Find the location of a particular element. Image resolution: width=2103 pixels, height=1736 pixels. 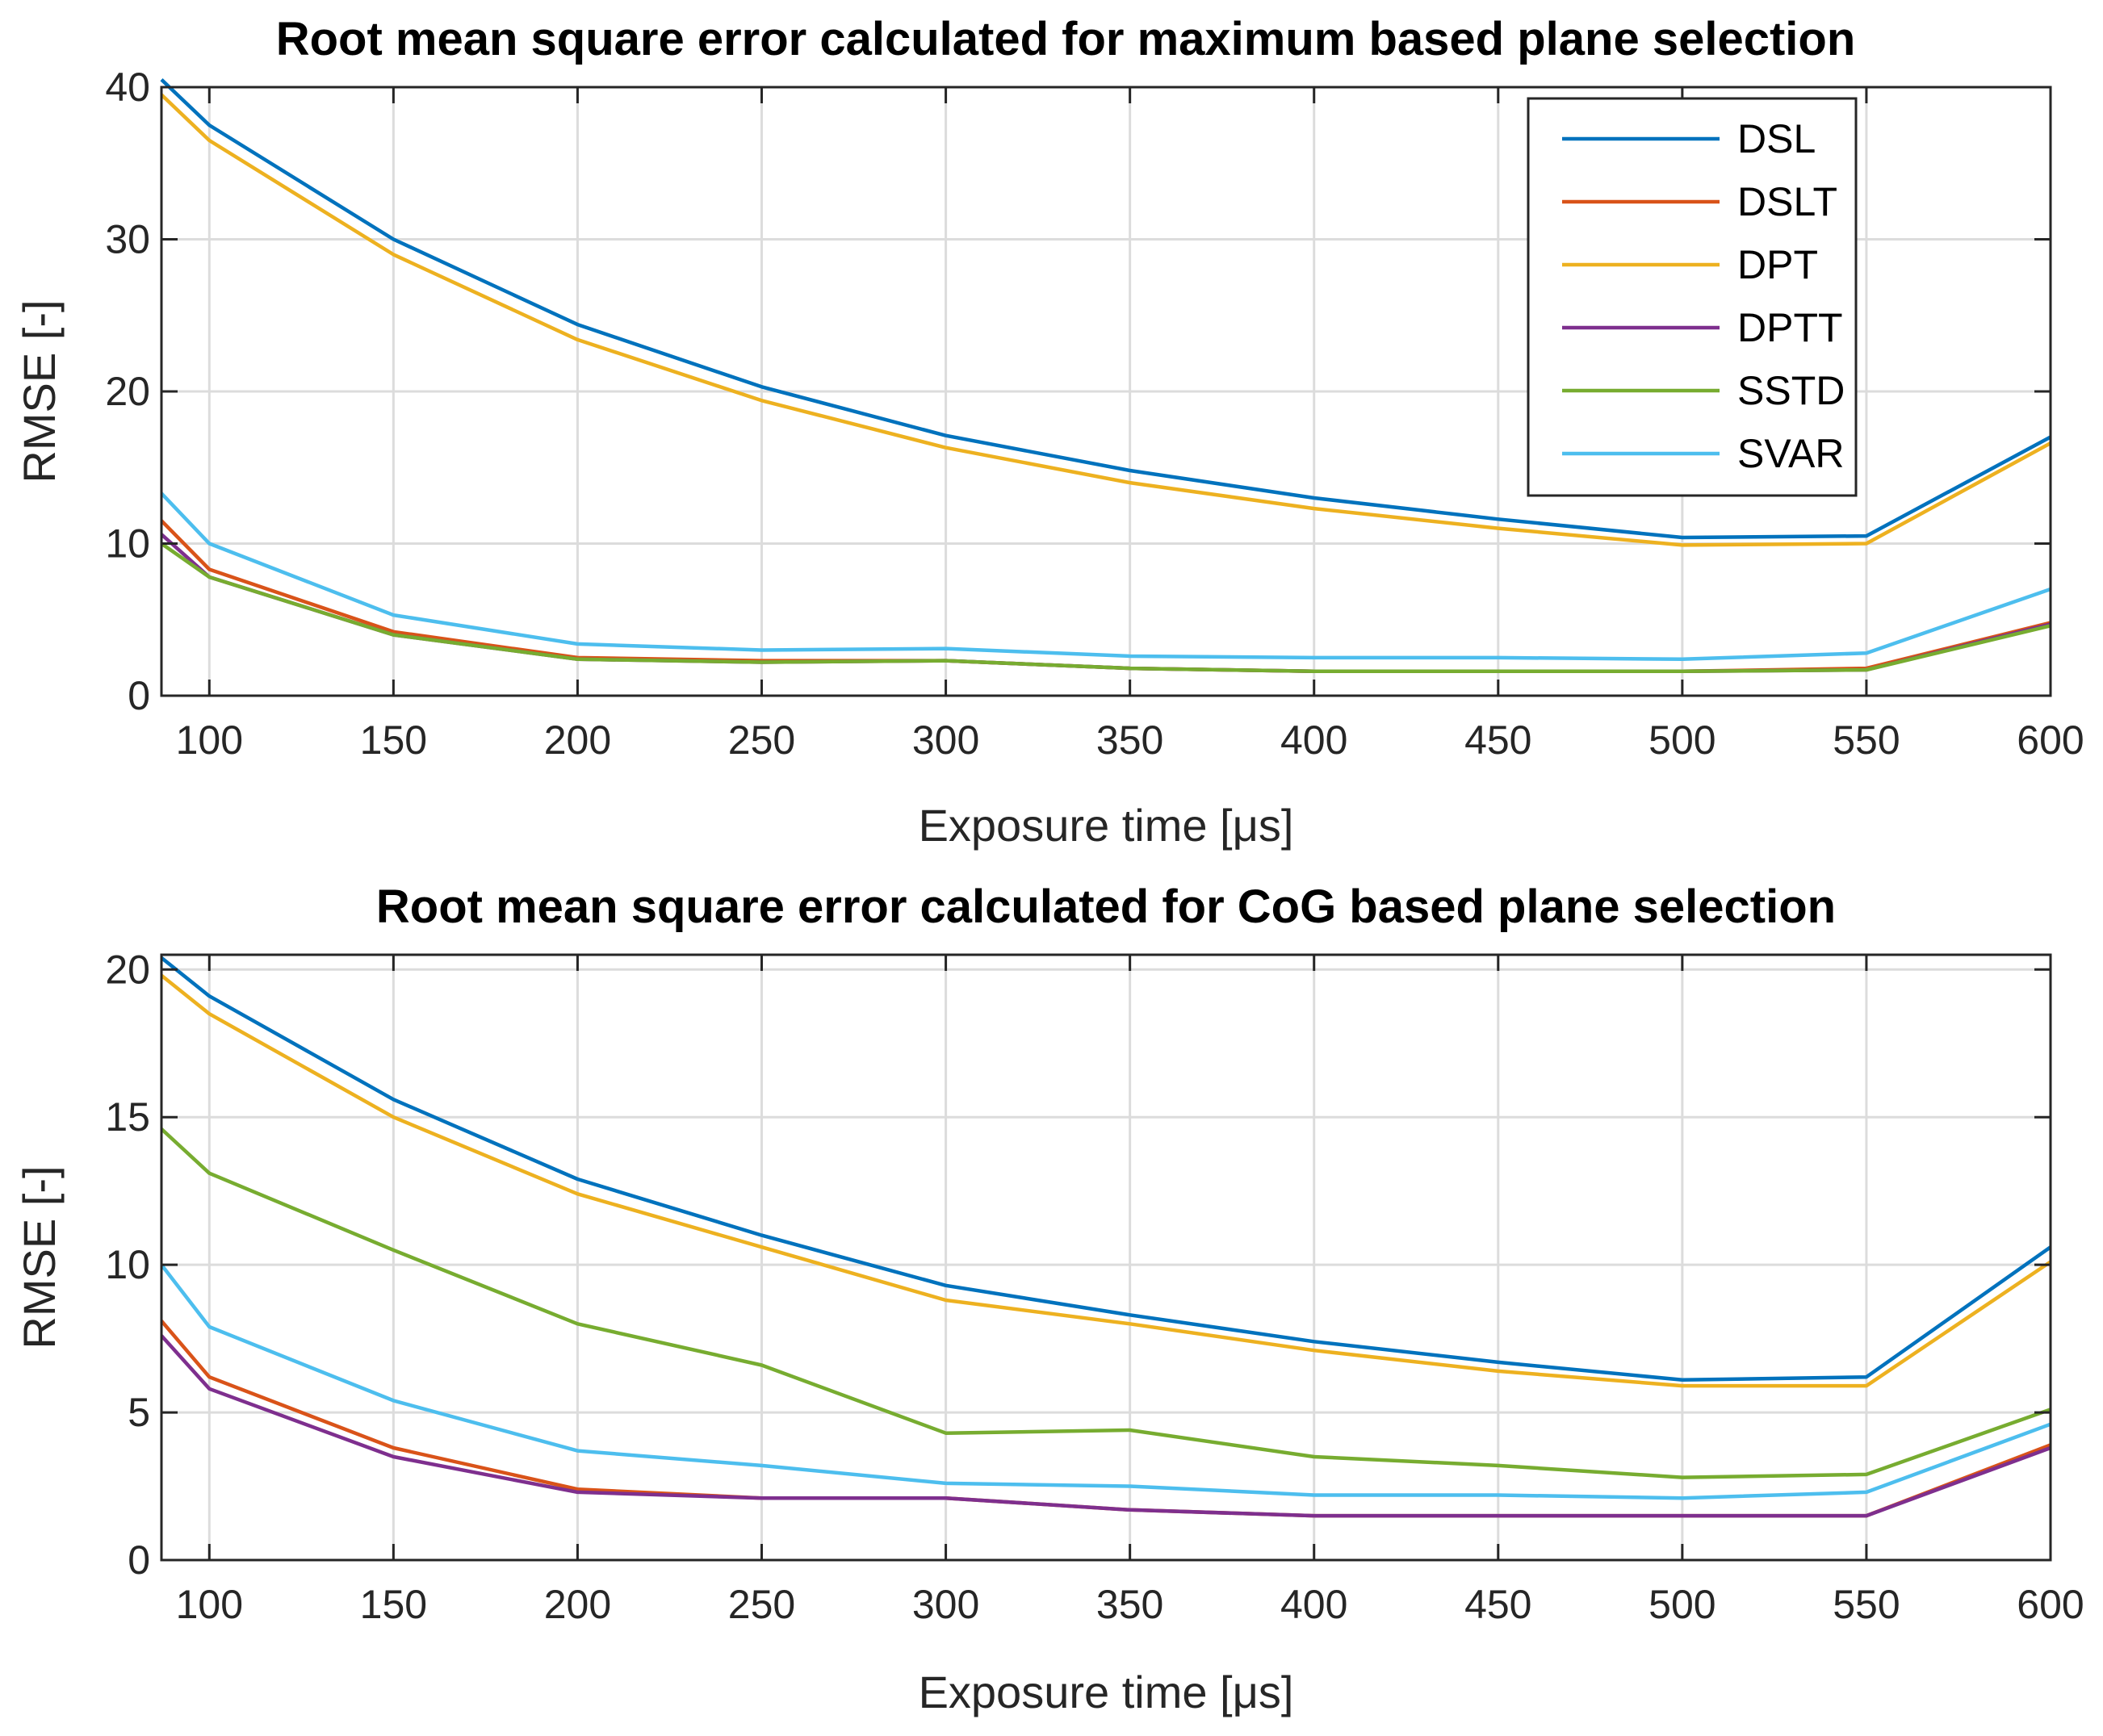

legend-box is located at coordinates (1692, 297).